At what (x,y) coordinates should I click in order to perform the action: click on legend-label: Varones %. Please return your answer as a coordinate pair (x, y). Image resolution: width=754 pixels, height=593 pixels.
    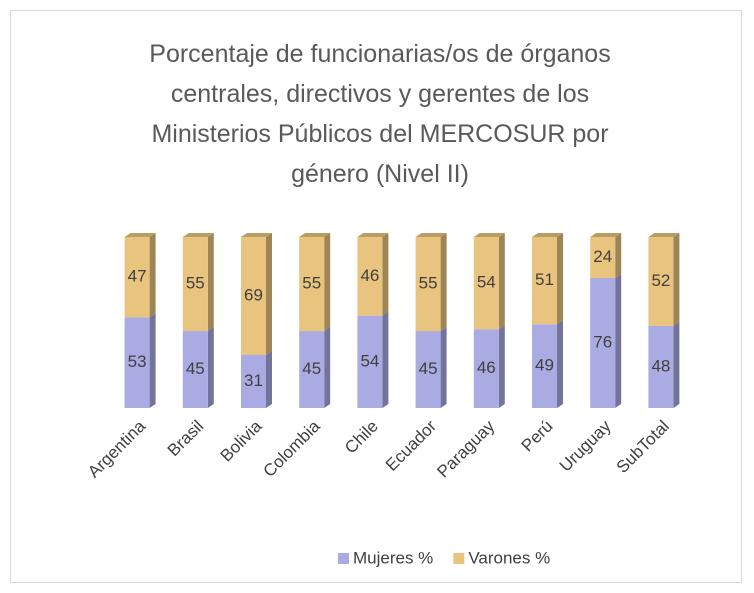
    Looking at the image, I should click on (509, 557).